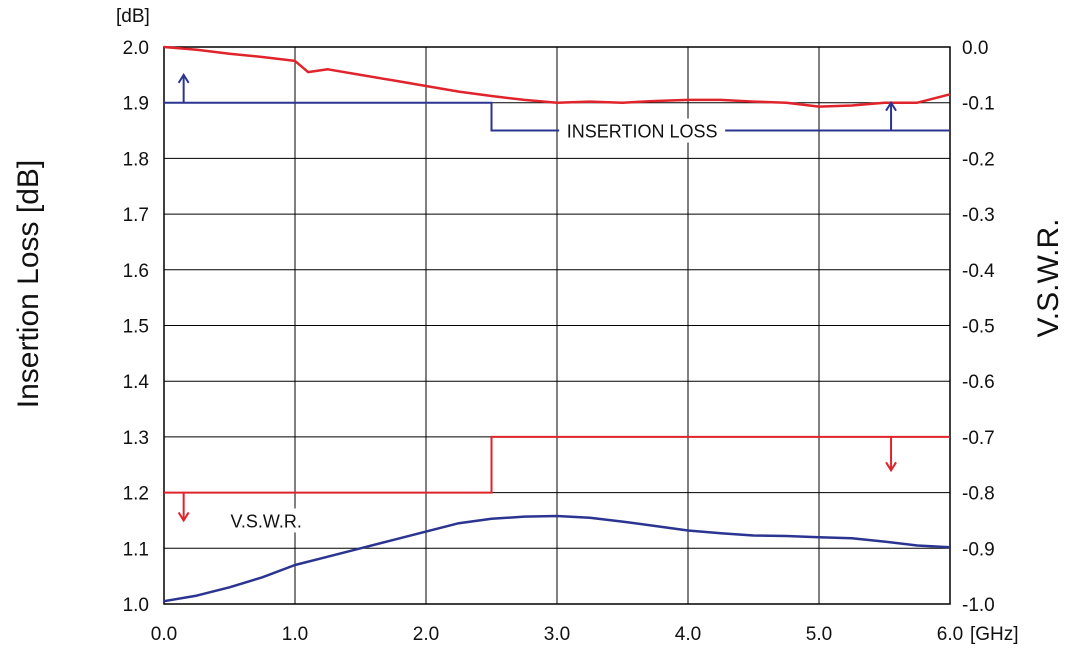 The image size is (1075, 649). What do you see at coordinates (978, 327) in the screenshot?
I see `y-tick-label-right: -0.5` at bounding box center [978, 327].